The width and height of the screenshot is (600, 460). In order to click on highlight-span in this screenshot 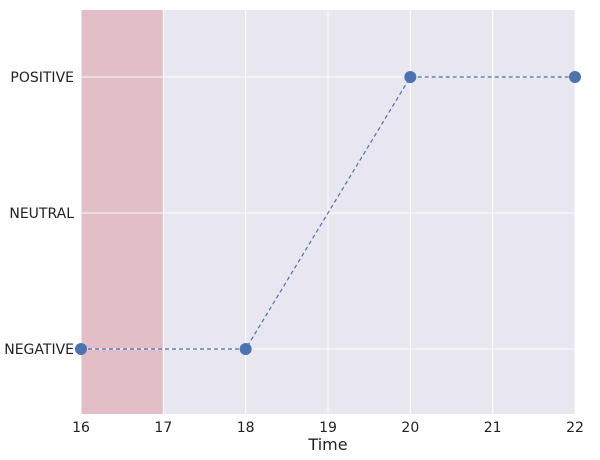, I will do `click(122, 212)`.